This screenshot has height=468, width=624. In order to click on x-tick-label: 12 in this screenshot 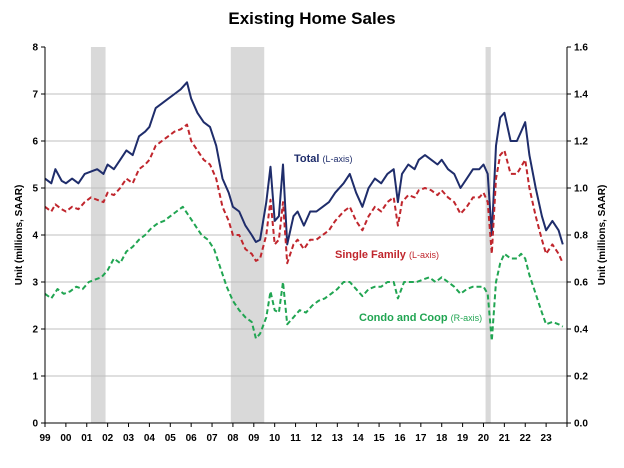, I will do `click(317, 438)`.